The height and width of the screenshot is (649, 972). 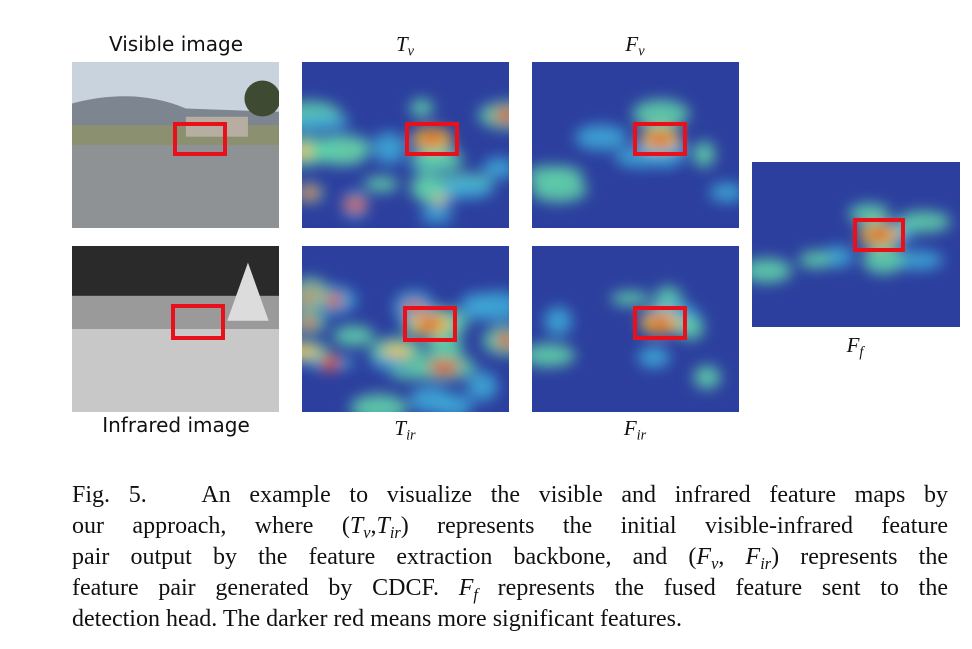 I want to click on label-ff: Ff, so click(x=855, y=347).